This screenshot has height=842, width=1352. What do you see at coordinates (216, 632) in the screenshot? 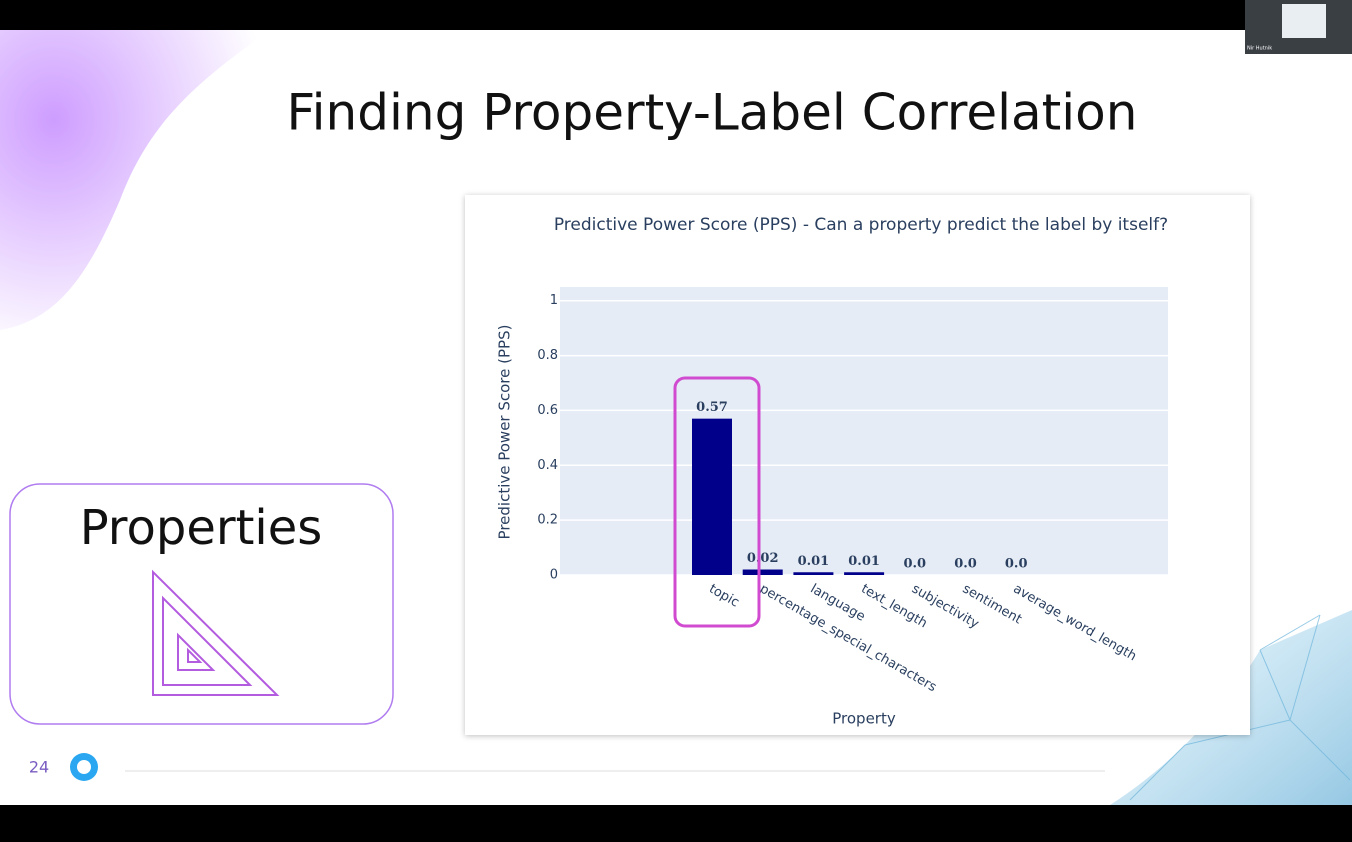
I see `ruler-icon` at bounding box center [216, 632].